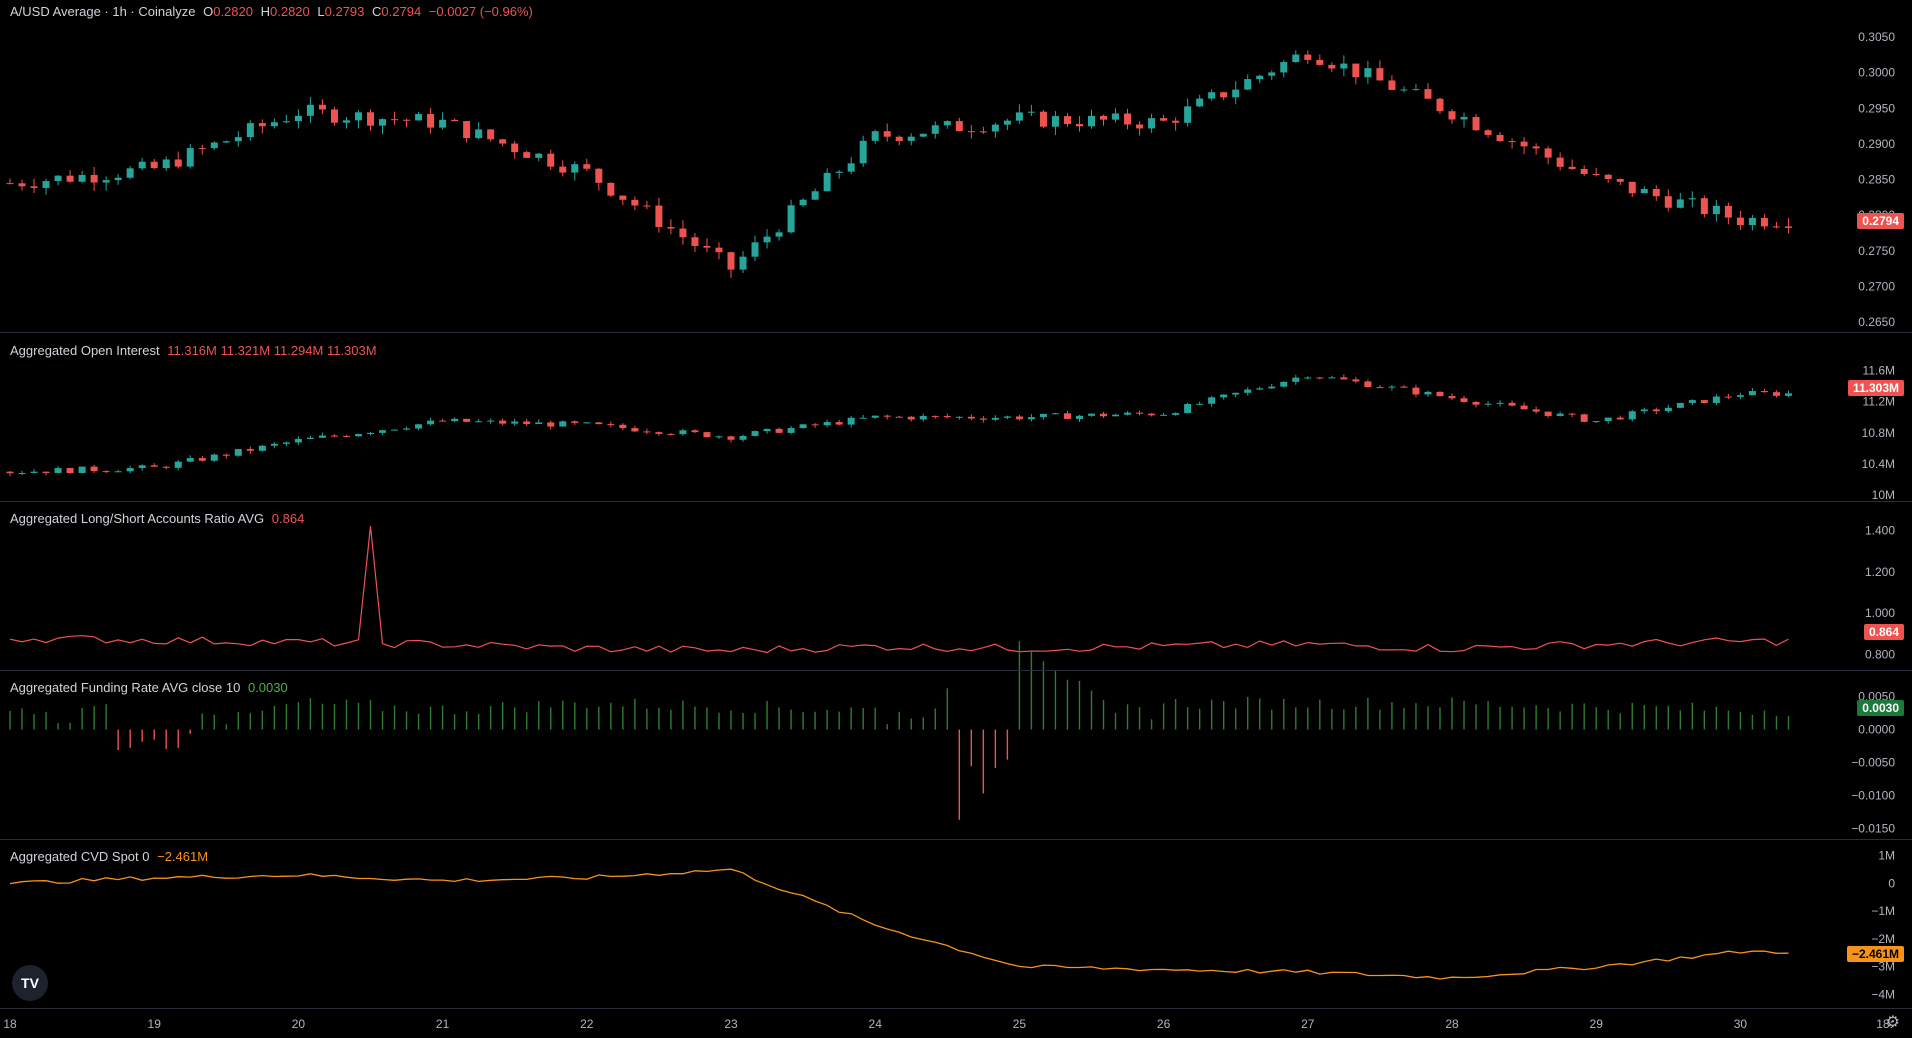  Describe the element at coordinates (1878, 464) in the screenshot. I see `oi-y-tick: 10.4M` at that location.